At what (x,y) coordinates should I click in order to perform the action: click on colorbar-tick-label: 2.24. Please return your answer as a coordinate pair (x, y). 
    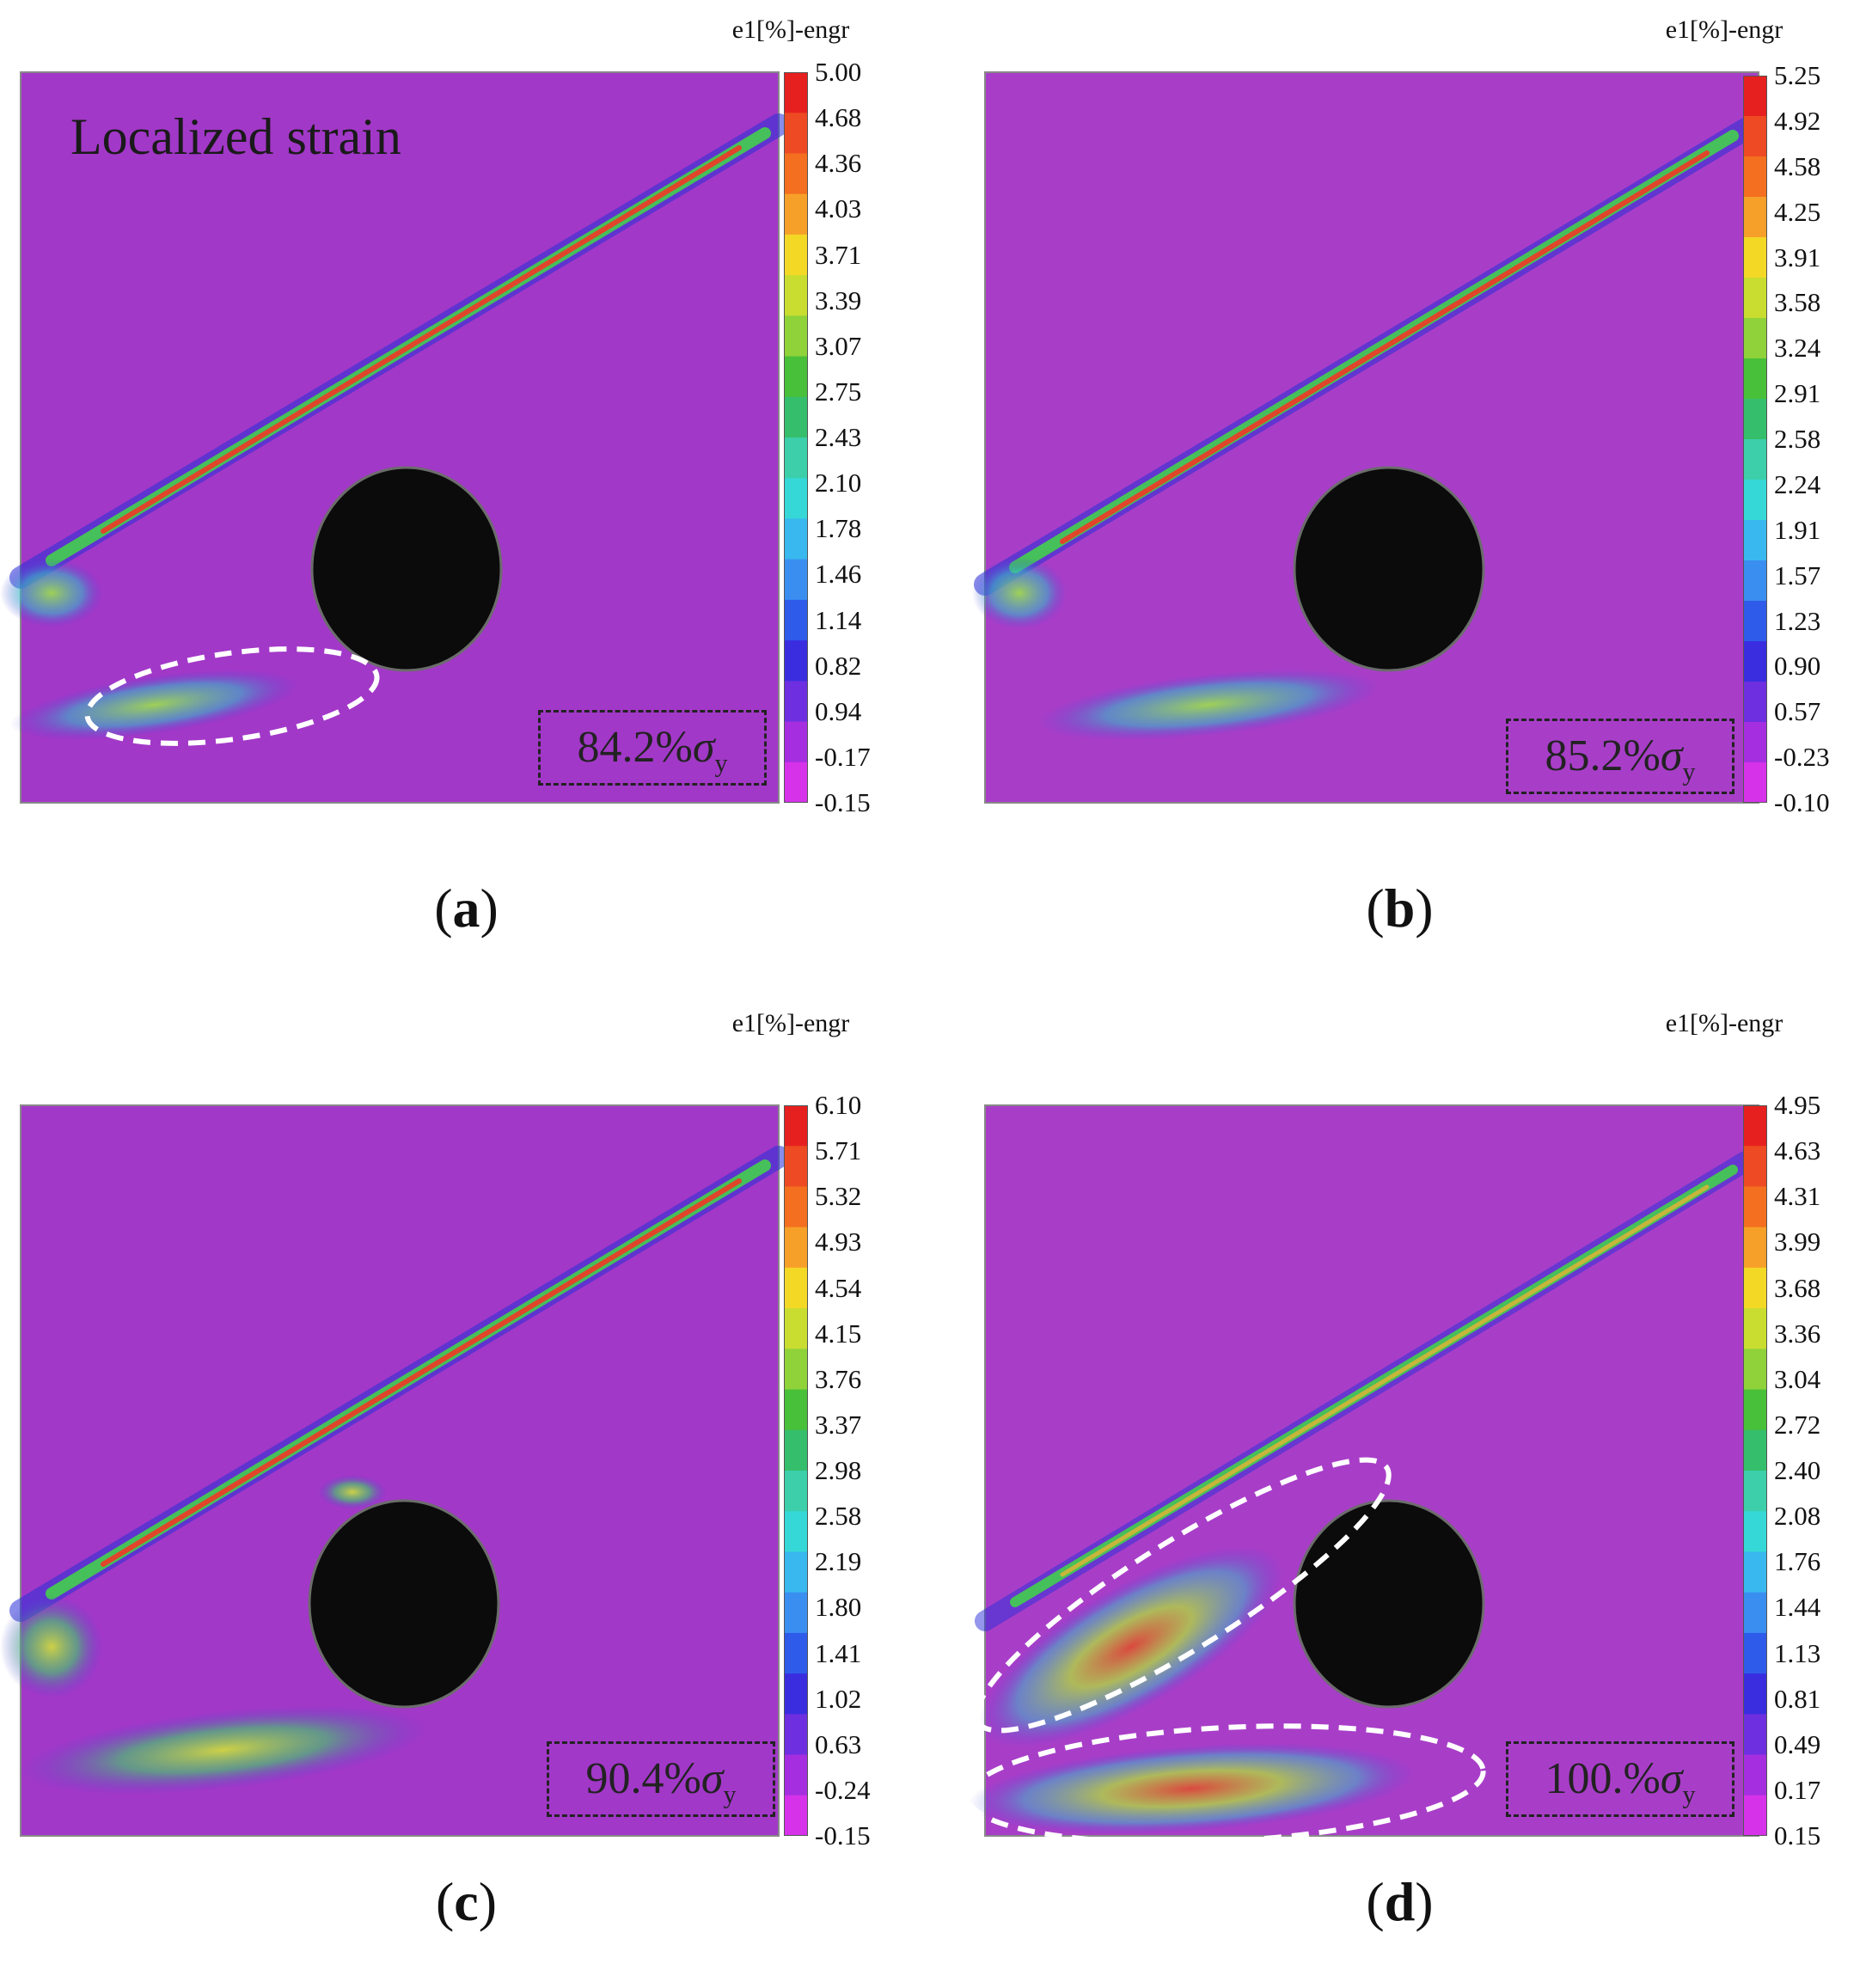
    Looking at the image, I should click on (1798, 483).